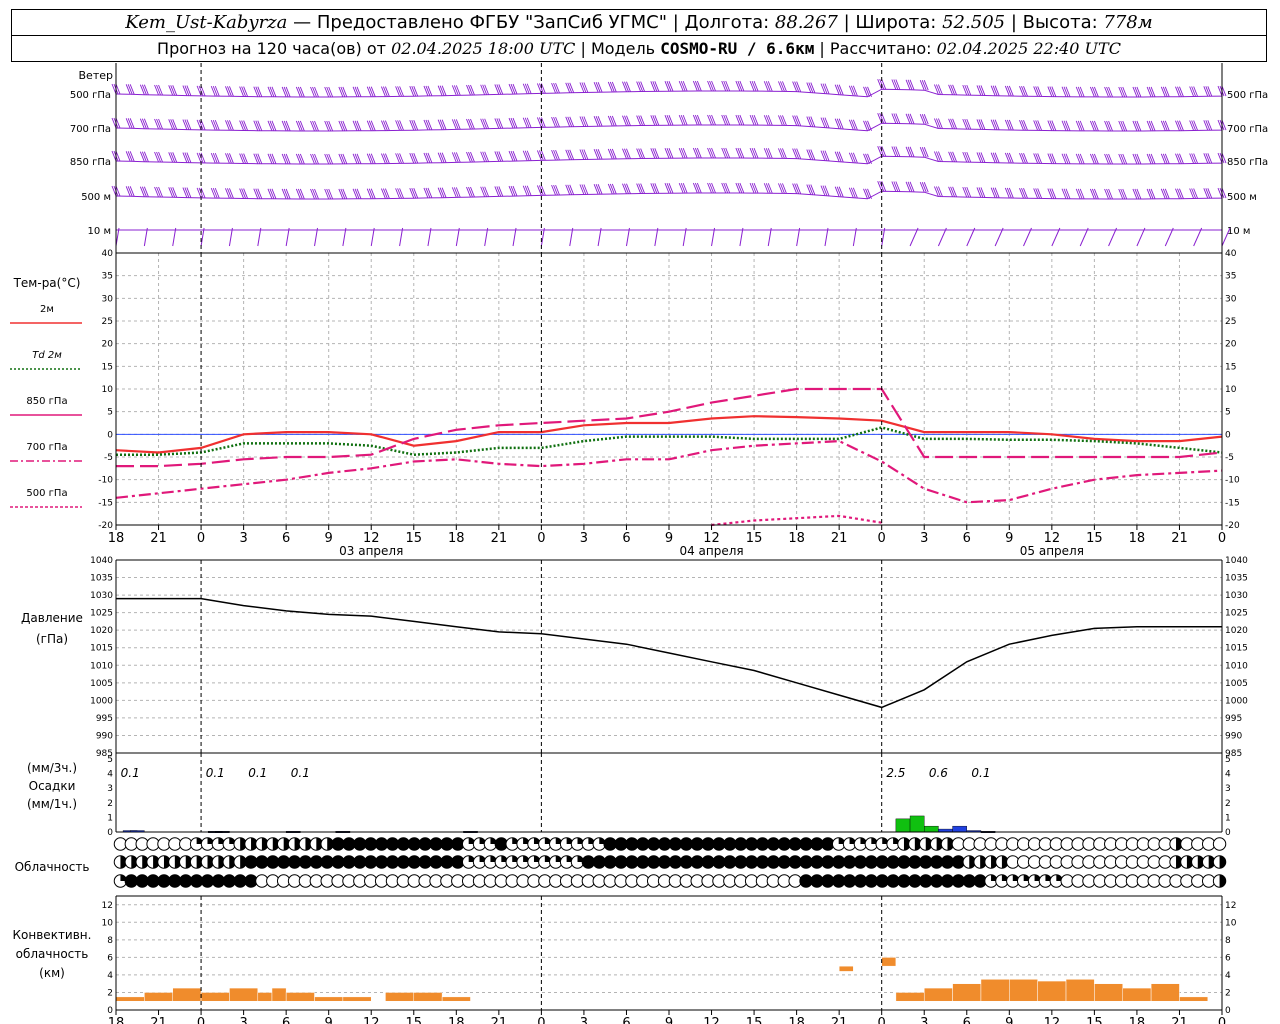  What do you see at coordinates (1236, 631) in the screenshot?
I see `y-tick-label-right: 1020` at bounding box center [1236, 631].